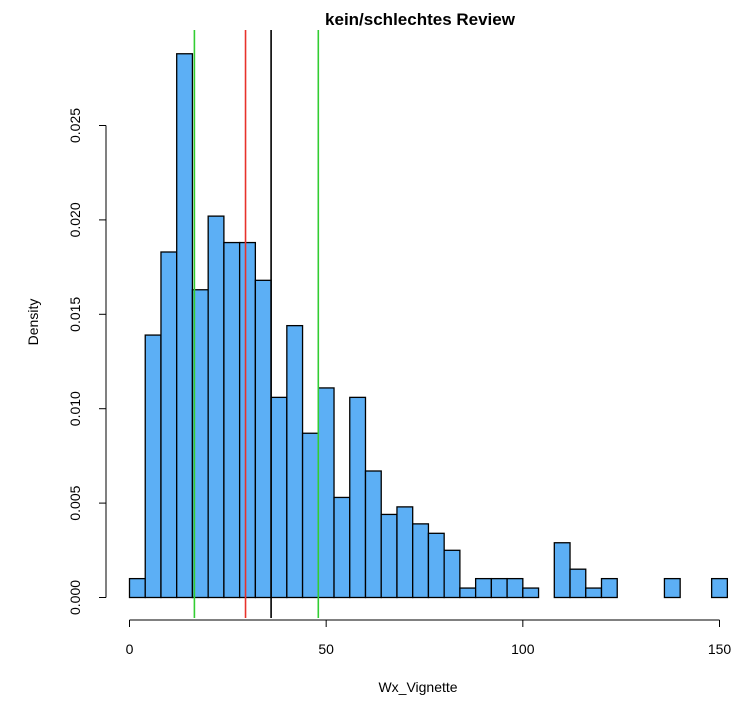 The height and width of the screenshot is (704, 733). Describe the element at coordinates (523, 649) in the screenshot. I see `x-tick-label: 100` at that location.